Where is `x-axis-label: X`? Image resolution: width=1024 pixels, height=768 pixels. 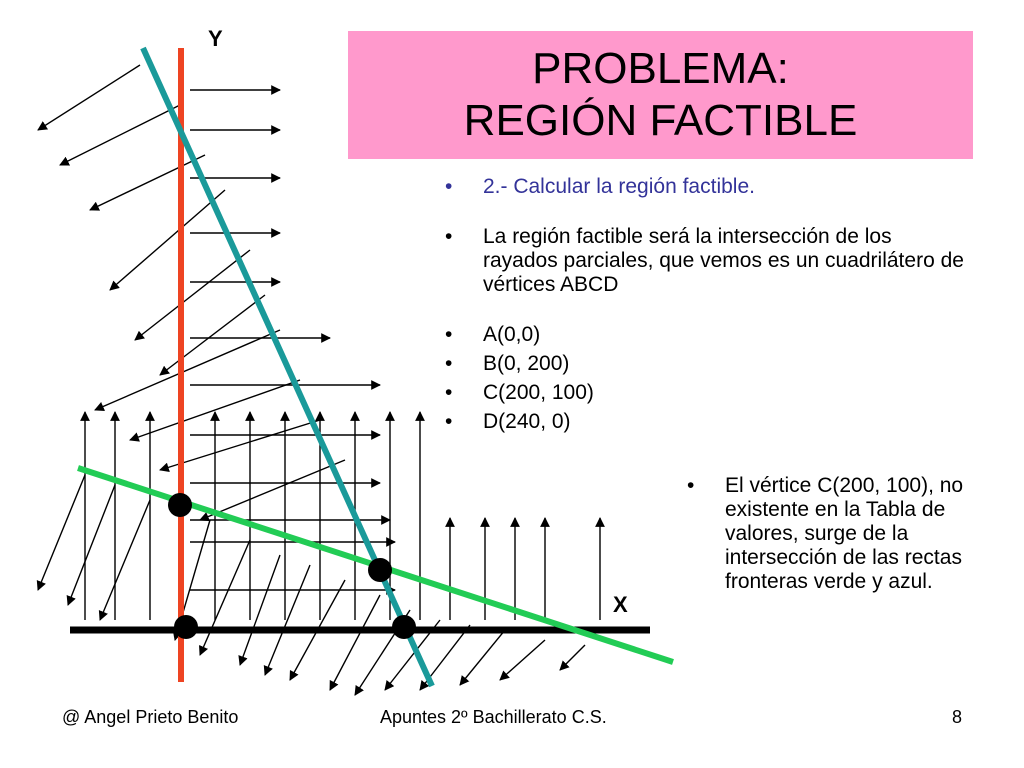
x-axis-label: X is located at coordinates (620, 604).